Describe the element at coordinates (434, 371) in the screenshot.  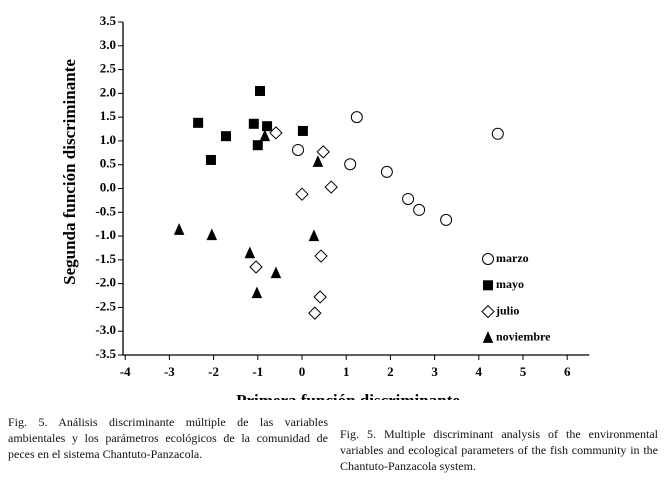
I see `x-tick-label: 3` at that location.